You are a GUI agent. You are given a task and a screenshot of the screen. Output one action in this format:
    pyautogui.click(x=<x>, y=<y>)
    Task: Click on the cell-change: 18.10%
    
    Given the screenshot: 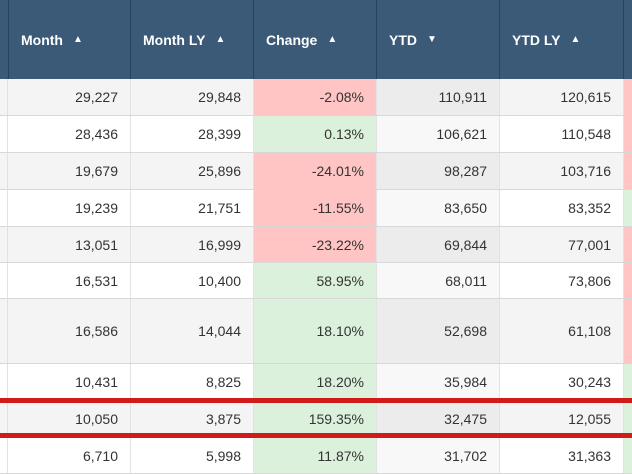 What is the action you would take?
    pyautogui.click(x=315, y=331)
    